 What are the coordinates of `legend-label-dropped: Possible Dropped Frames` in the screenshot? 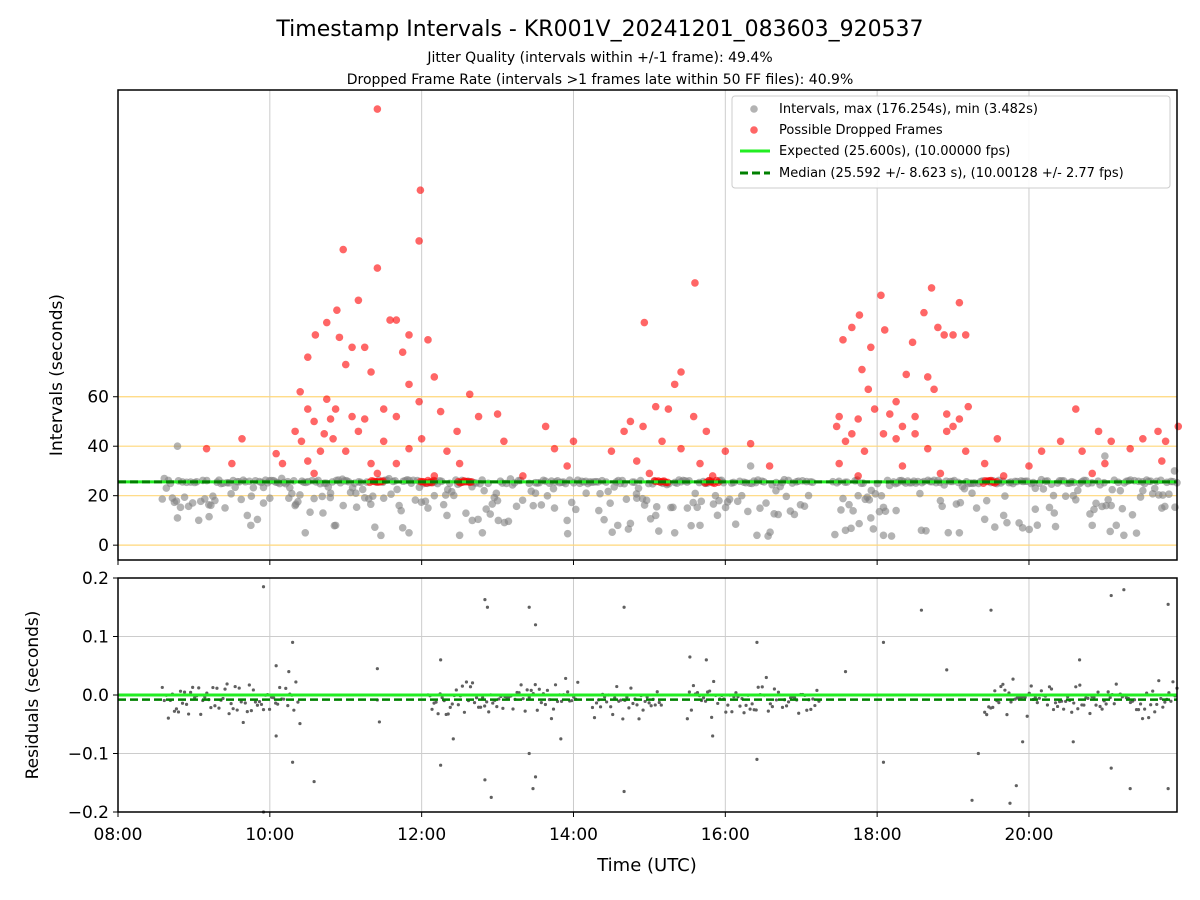 It's located at (861, 130).